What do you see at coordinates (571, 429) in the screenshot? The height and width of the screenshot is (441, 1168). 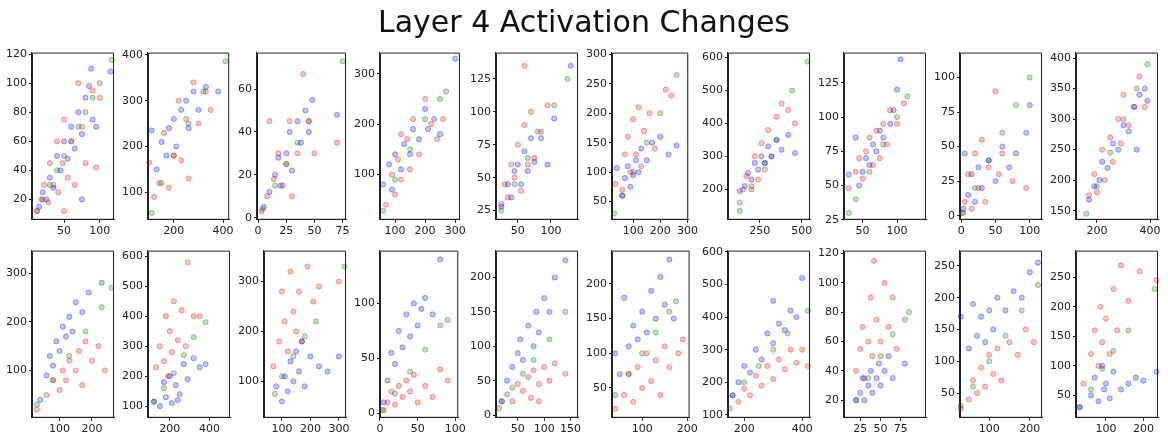 I see `x-tick-label: 150` at bounding box center [571, 429].